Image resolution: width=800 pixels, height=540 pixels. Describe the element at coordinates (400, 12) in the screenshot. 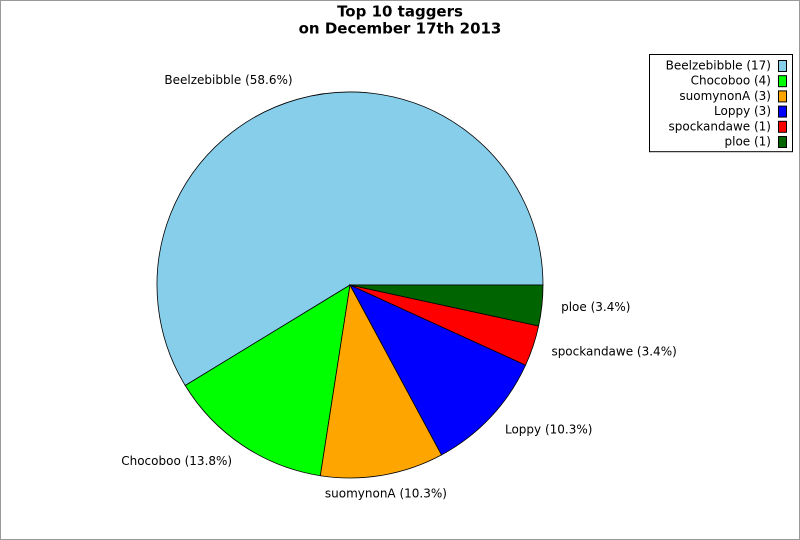

I see `chart-title: Top 10 taggers` at that location.